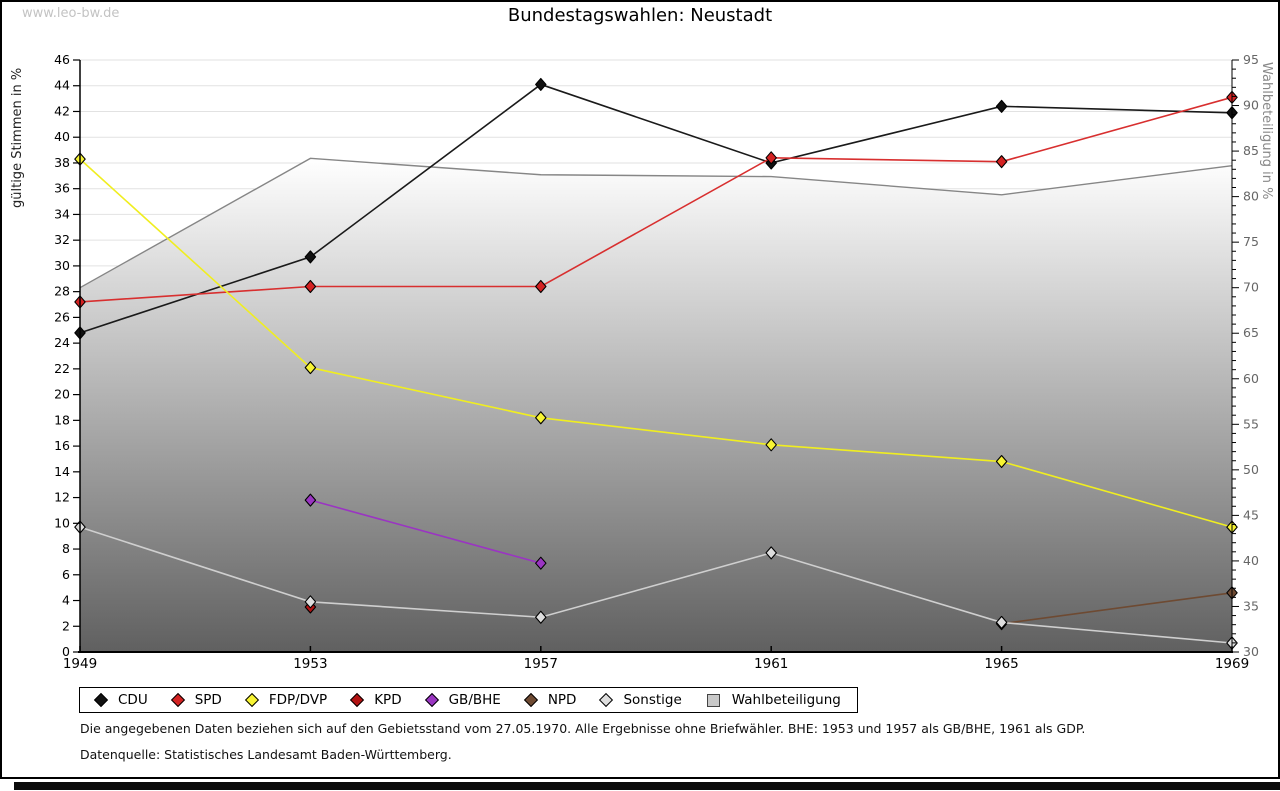  I want to click on left-axis-tick-label: 0, so click(66, 651).